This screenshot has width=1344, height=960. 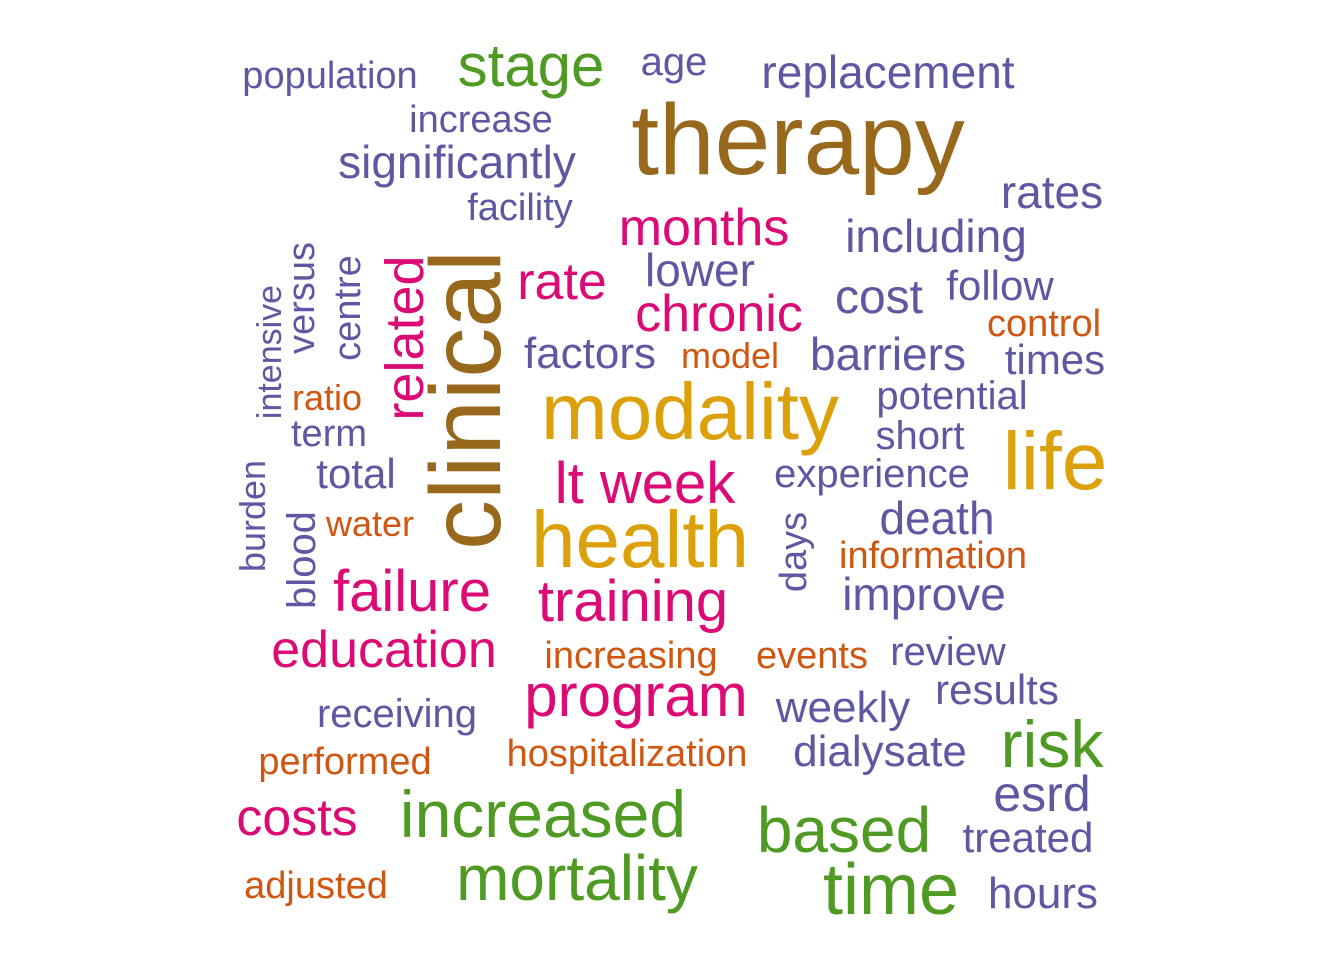 I want to click on word-training: training, so click(x=633, y=601).